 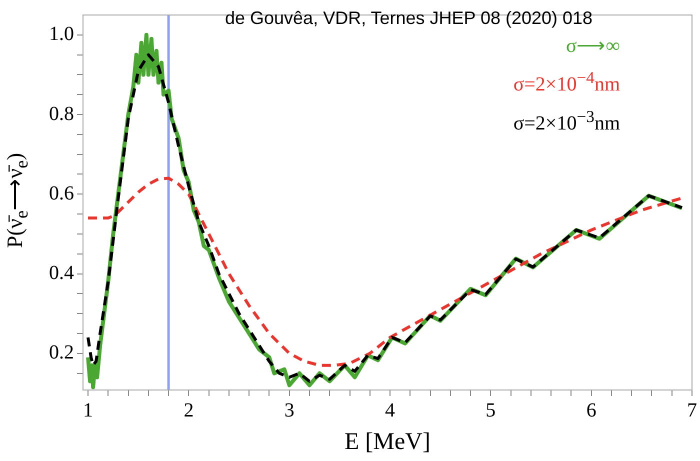 I want to click on y-tick-label: 0.6, so click(x=61, y=193).